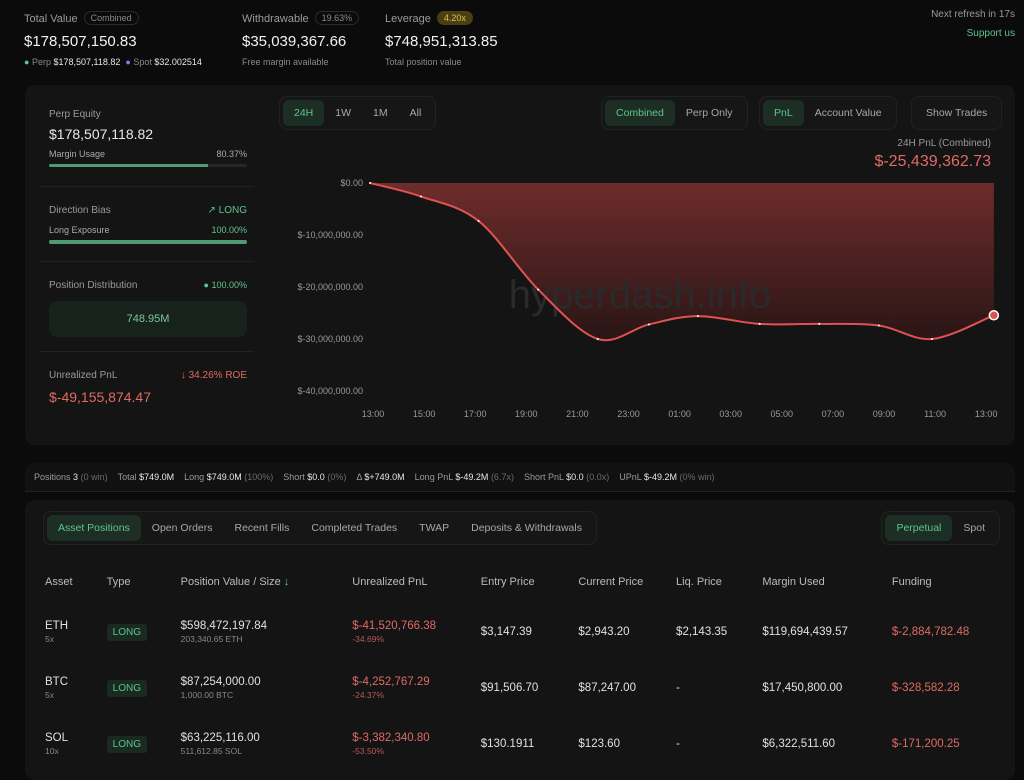 This screenshot has height=780, width=1024. I want to click on chart-headline: $-25,439,362.73, so click(932, 161).